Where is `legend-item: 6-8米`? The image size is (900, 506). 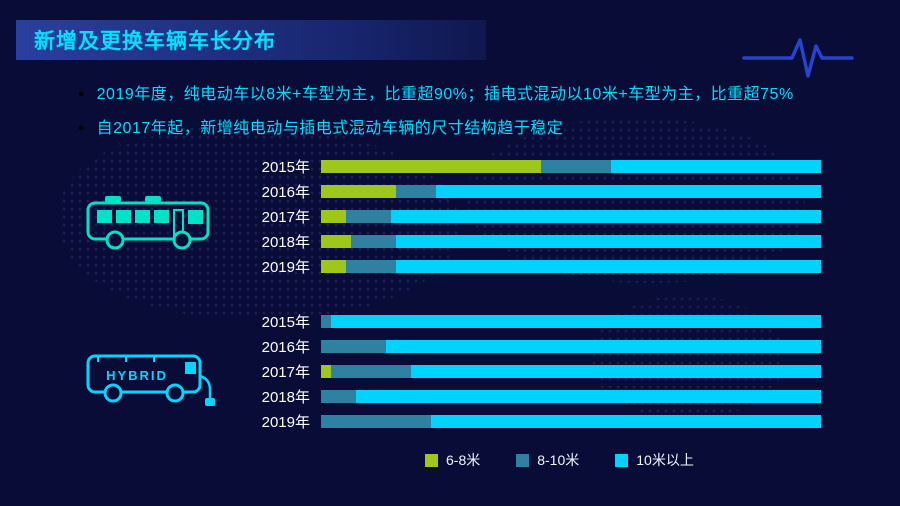
legend-item: 6-8米 is located at coordinates (452, 460).